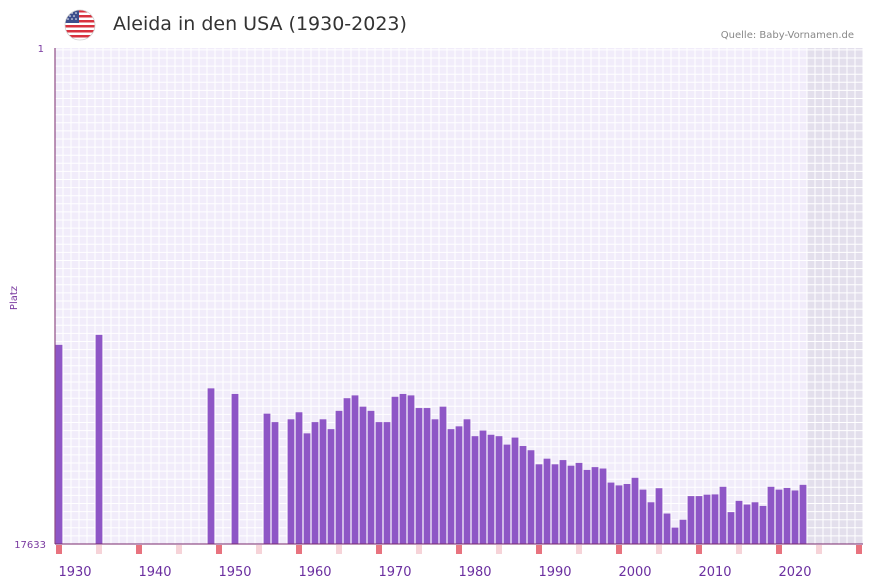 This screenshot has height=587, width=873. I want to click on bar-2004, so click(667, 528).